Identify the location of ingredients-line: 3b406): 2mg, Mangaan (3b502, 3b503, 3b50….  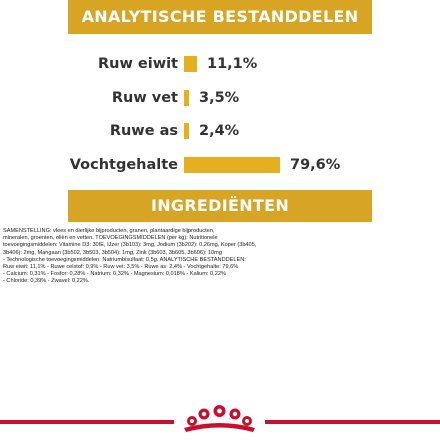
(112, 252).